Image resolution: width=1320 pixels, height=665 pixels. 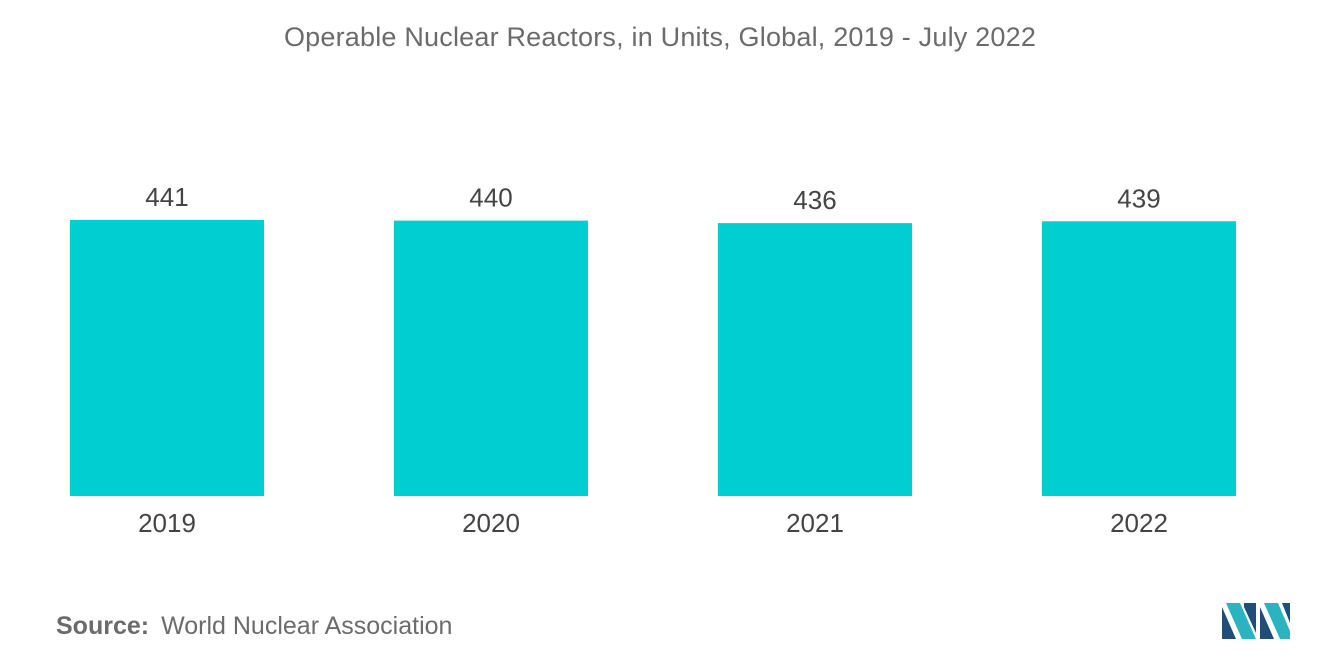 I want to click on data-label-2019: 441, so click(x=166, y=197).